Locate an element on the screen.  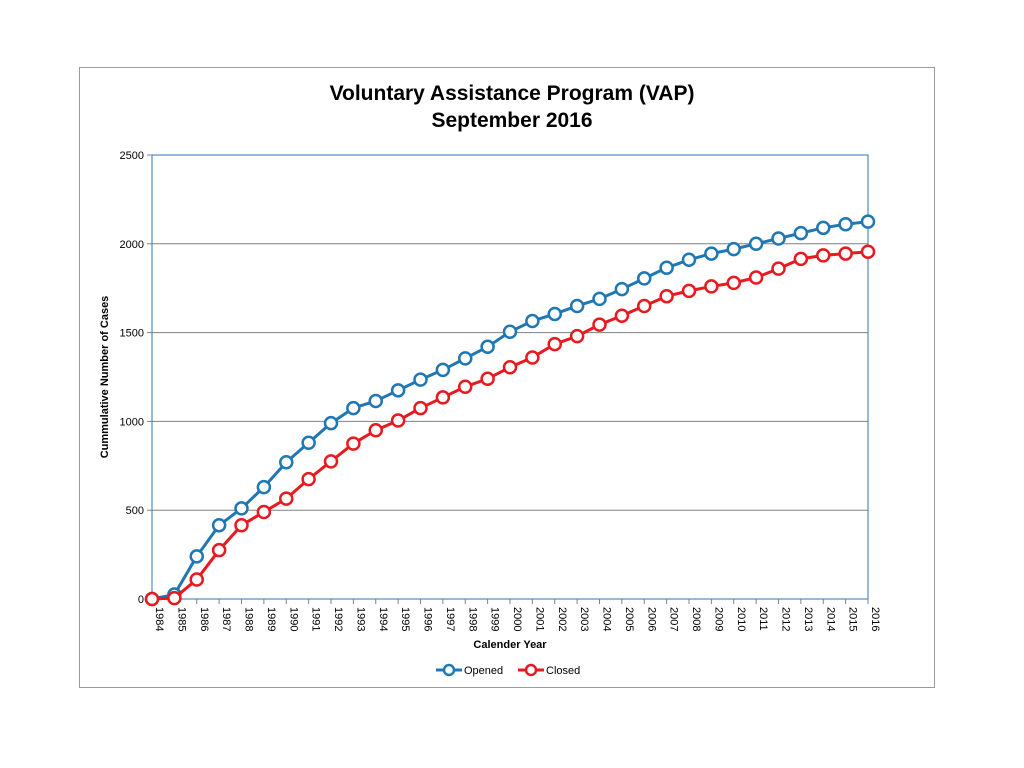
x-tick-label: 1998 is located at coordinates (472, 619).